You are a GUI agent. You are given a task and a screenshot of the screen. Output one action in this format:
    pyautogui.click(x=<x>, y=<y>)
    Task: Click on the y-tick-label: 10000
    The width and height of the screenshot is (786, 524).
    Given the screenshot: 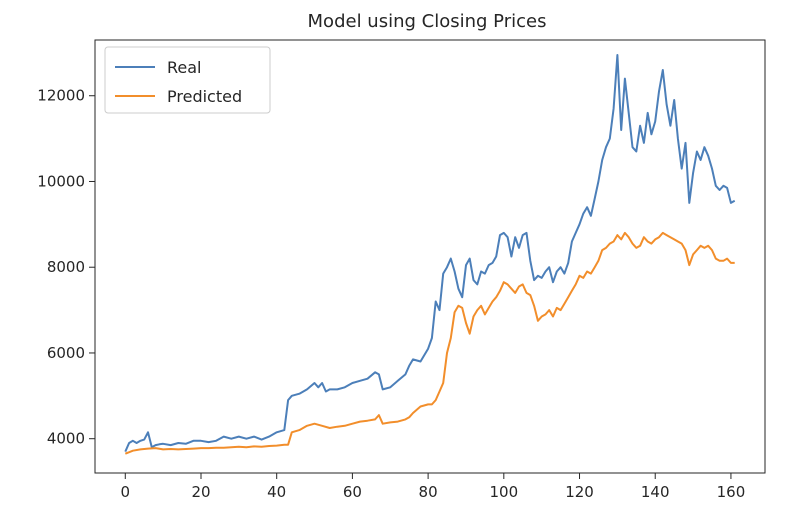 What is the action you would take?
    pyautogui.click(x=61, y=181)
    